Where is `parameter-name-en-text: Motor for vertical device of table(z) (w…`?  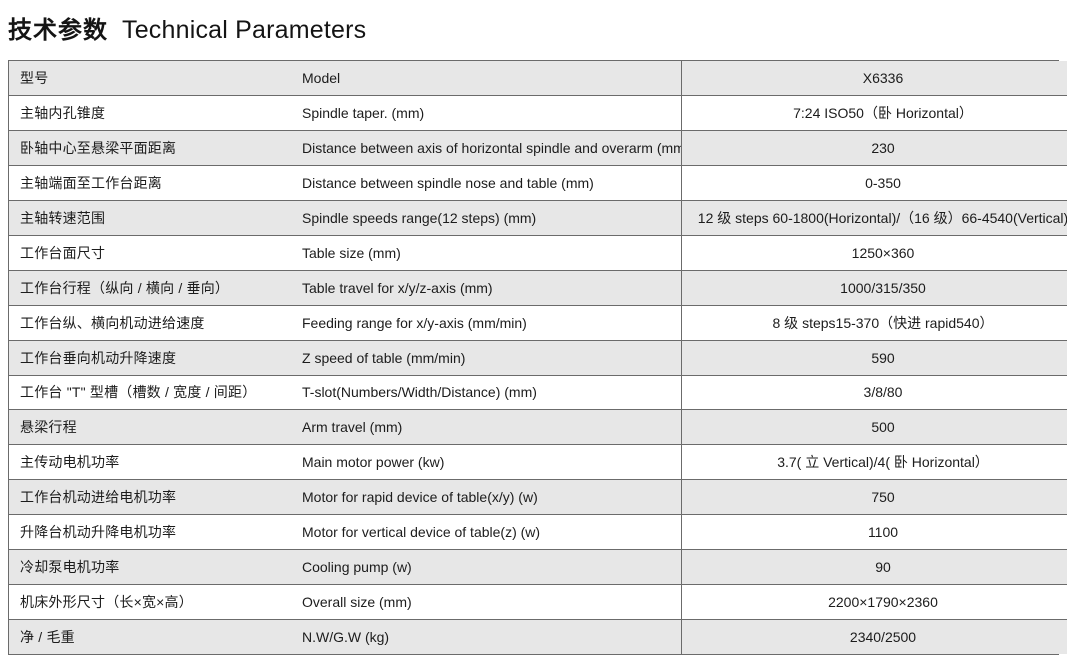
parameter-name-en-text: Motor for vertical device of table(z) (w… is located at coordinates (421, 531).